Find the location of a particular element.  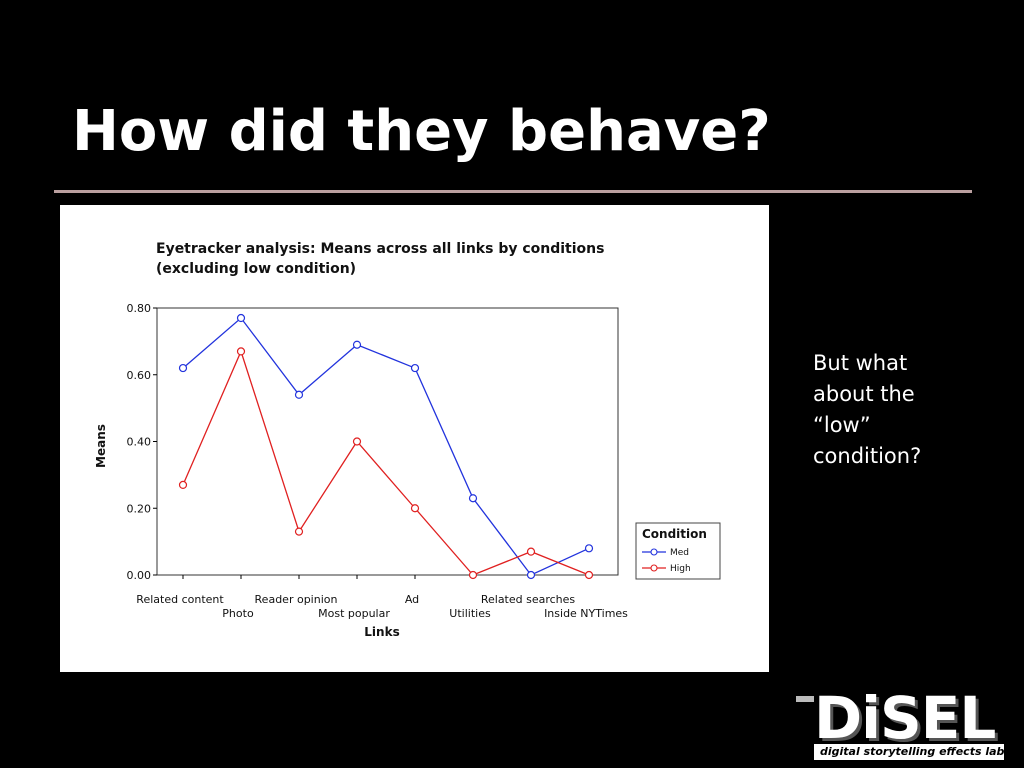

x-tick-label: Photo is located at coordinates (238, 613).